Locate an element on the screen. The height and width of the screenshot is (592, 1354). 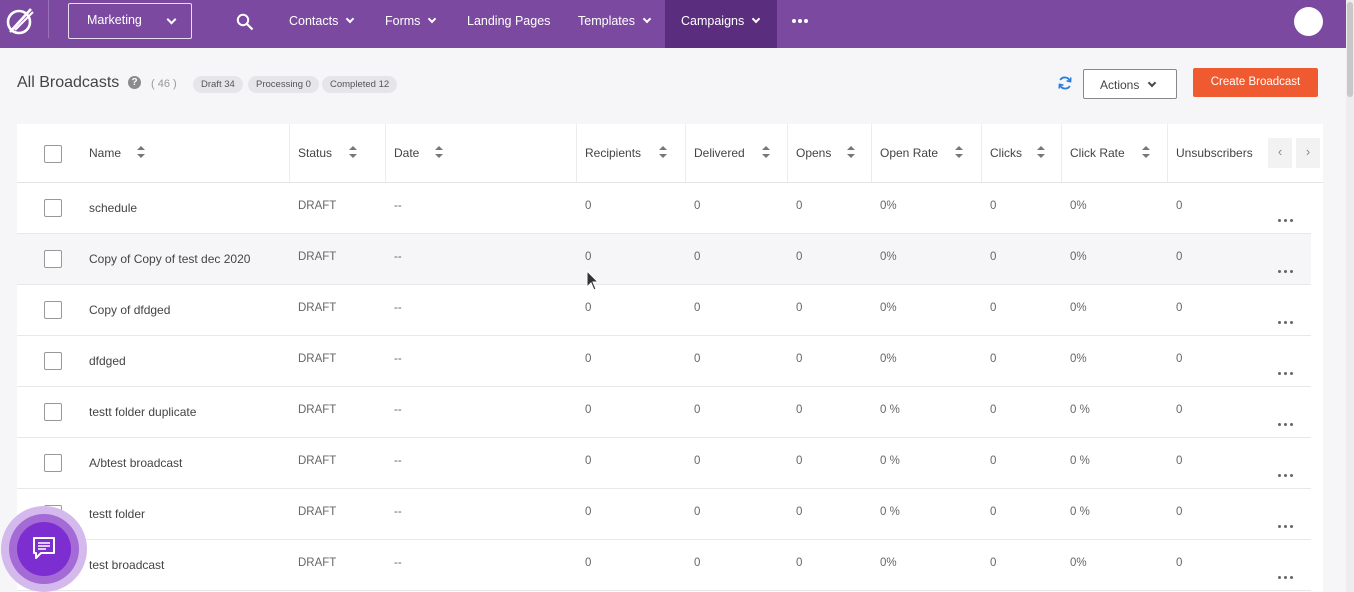
nav-contacts: Contacts is located at coordinates (322, 24).